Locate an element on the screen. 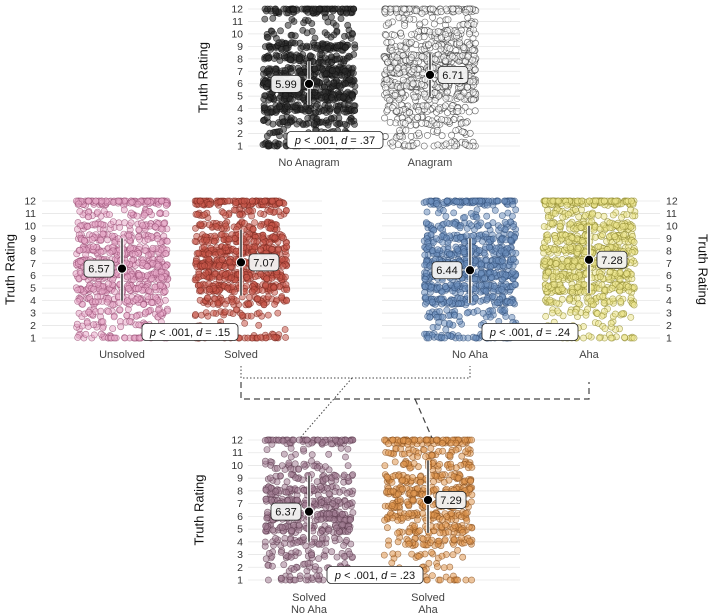 Image resolution: width=708 pixels, height=615 pixels. y-tick-label: 12 is located at coordinates (672, 202).